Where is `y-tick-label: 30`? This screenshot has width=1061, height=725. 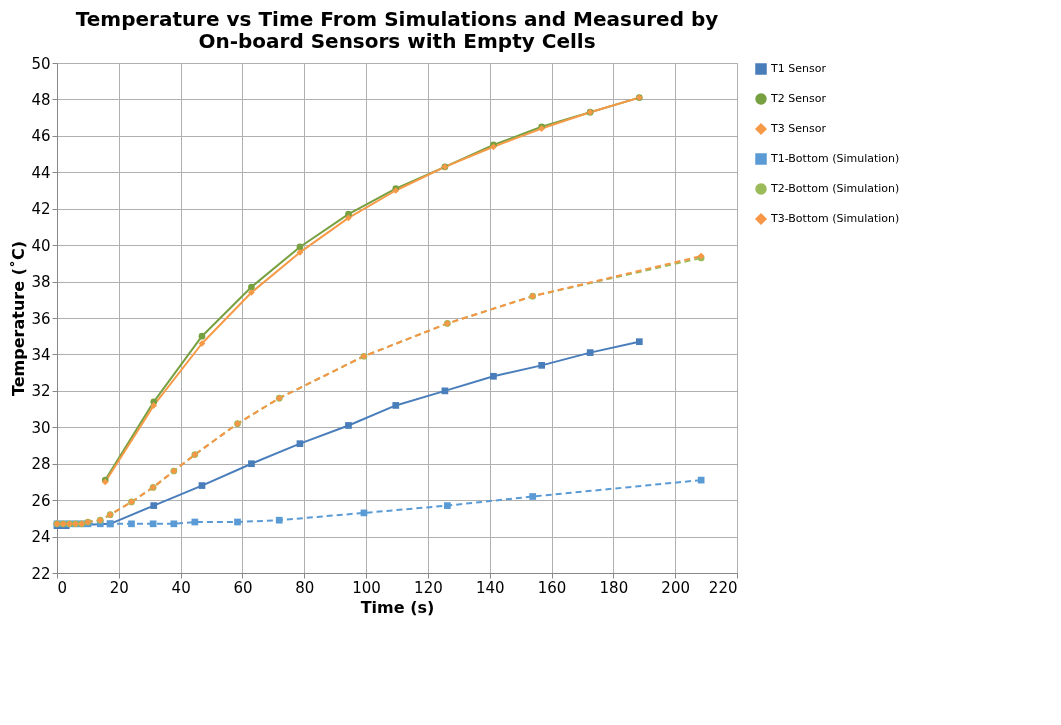
y-tick-label: 30 is located at coordinates (41, 427).